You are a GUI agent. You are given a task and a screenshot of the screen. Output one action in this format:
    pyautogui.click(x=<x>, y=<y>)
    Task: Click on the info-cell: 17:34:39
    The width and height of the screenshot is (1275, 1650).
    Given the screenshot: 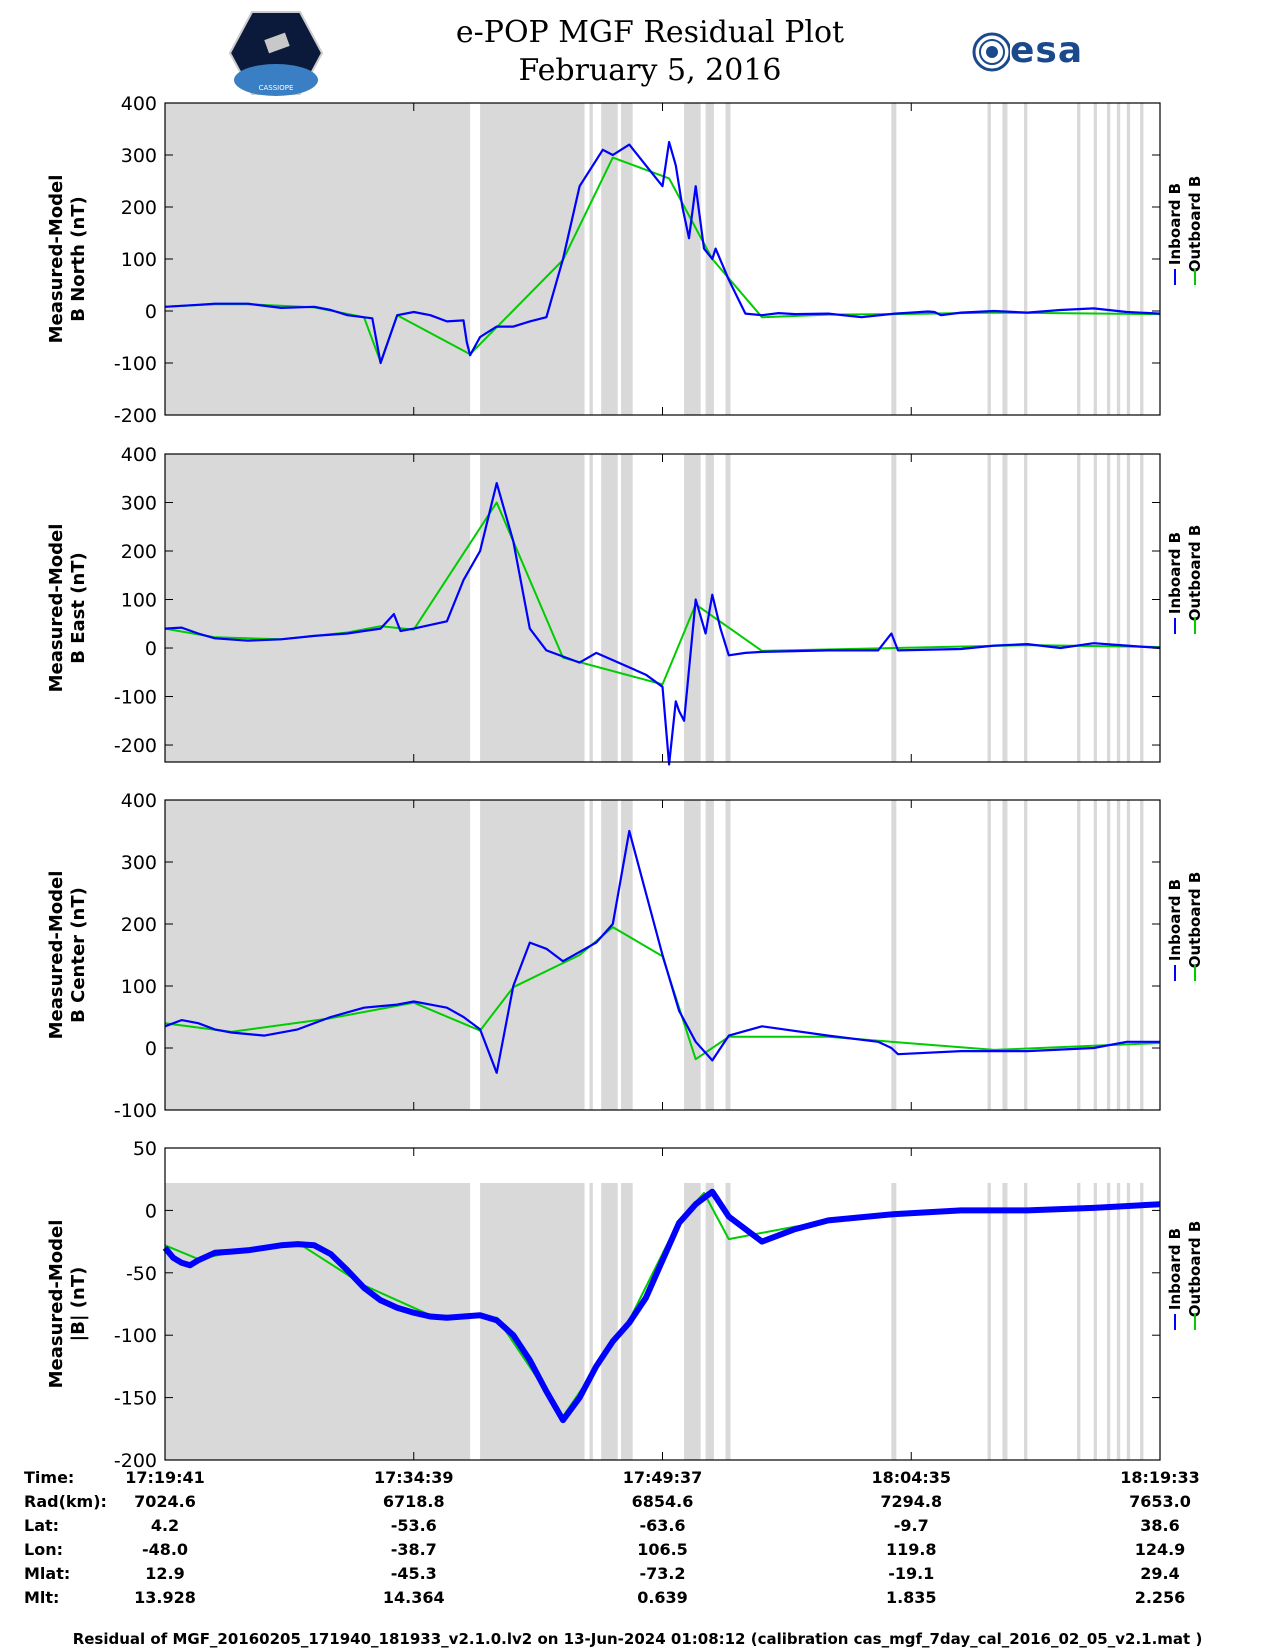 What is the action you would take?
    pyautogui.click(x=413, y=1477)
    